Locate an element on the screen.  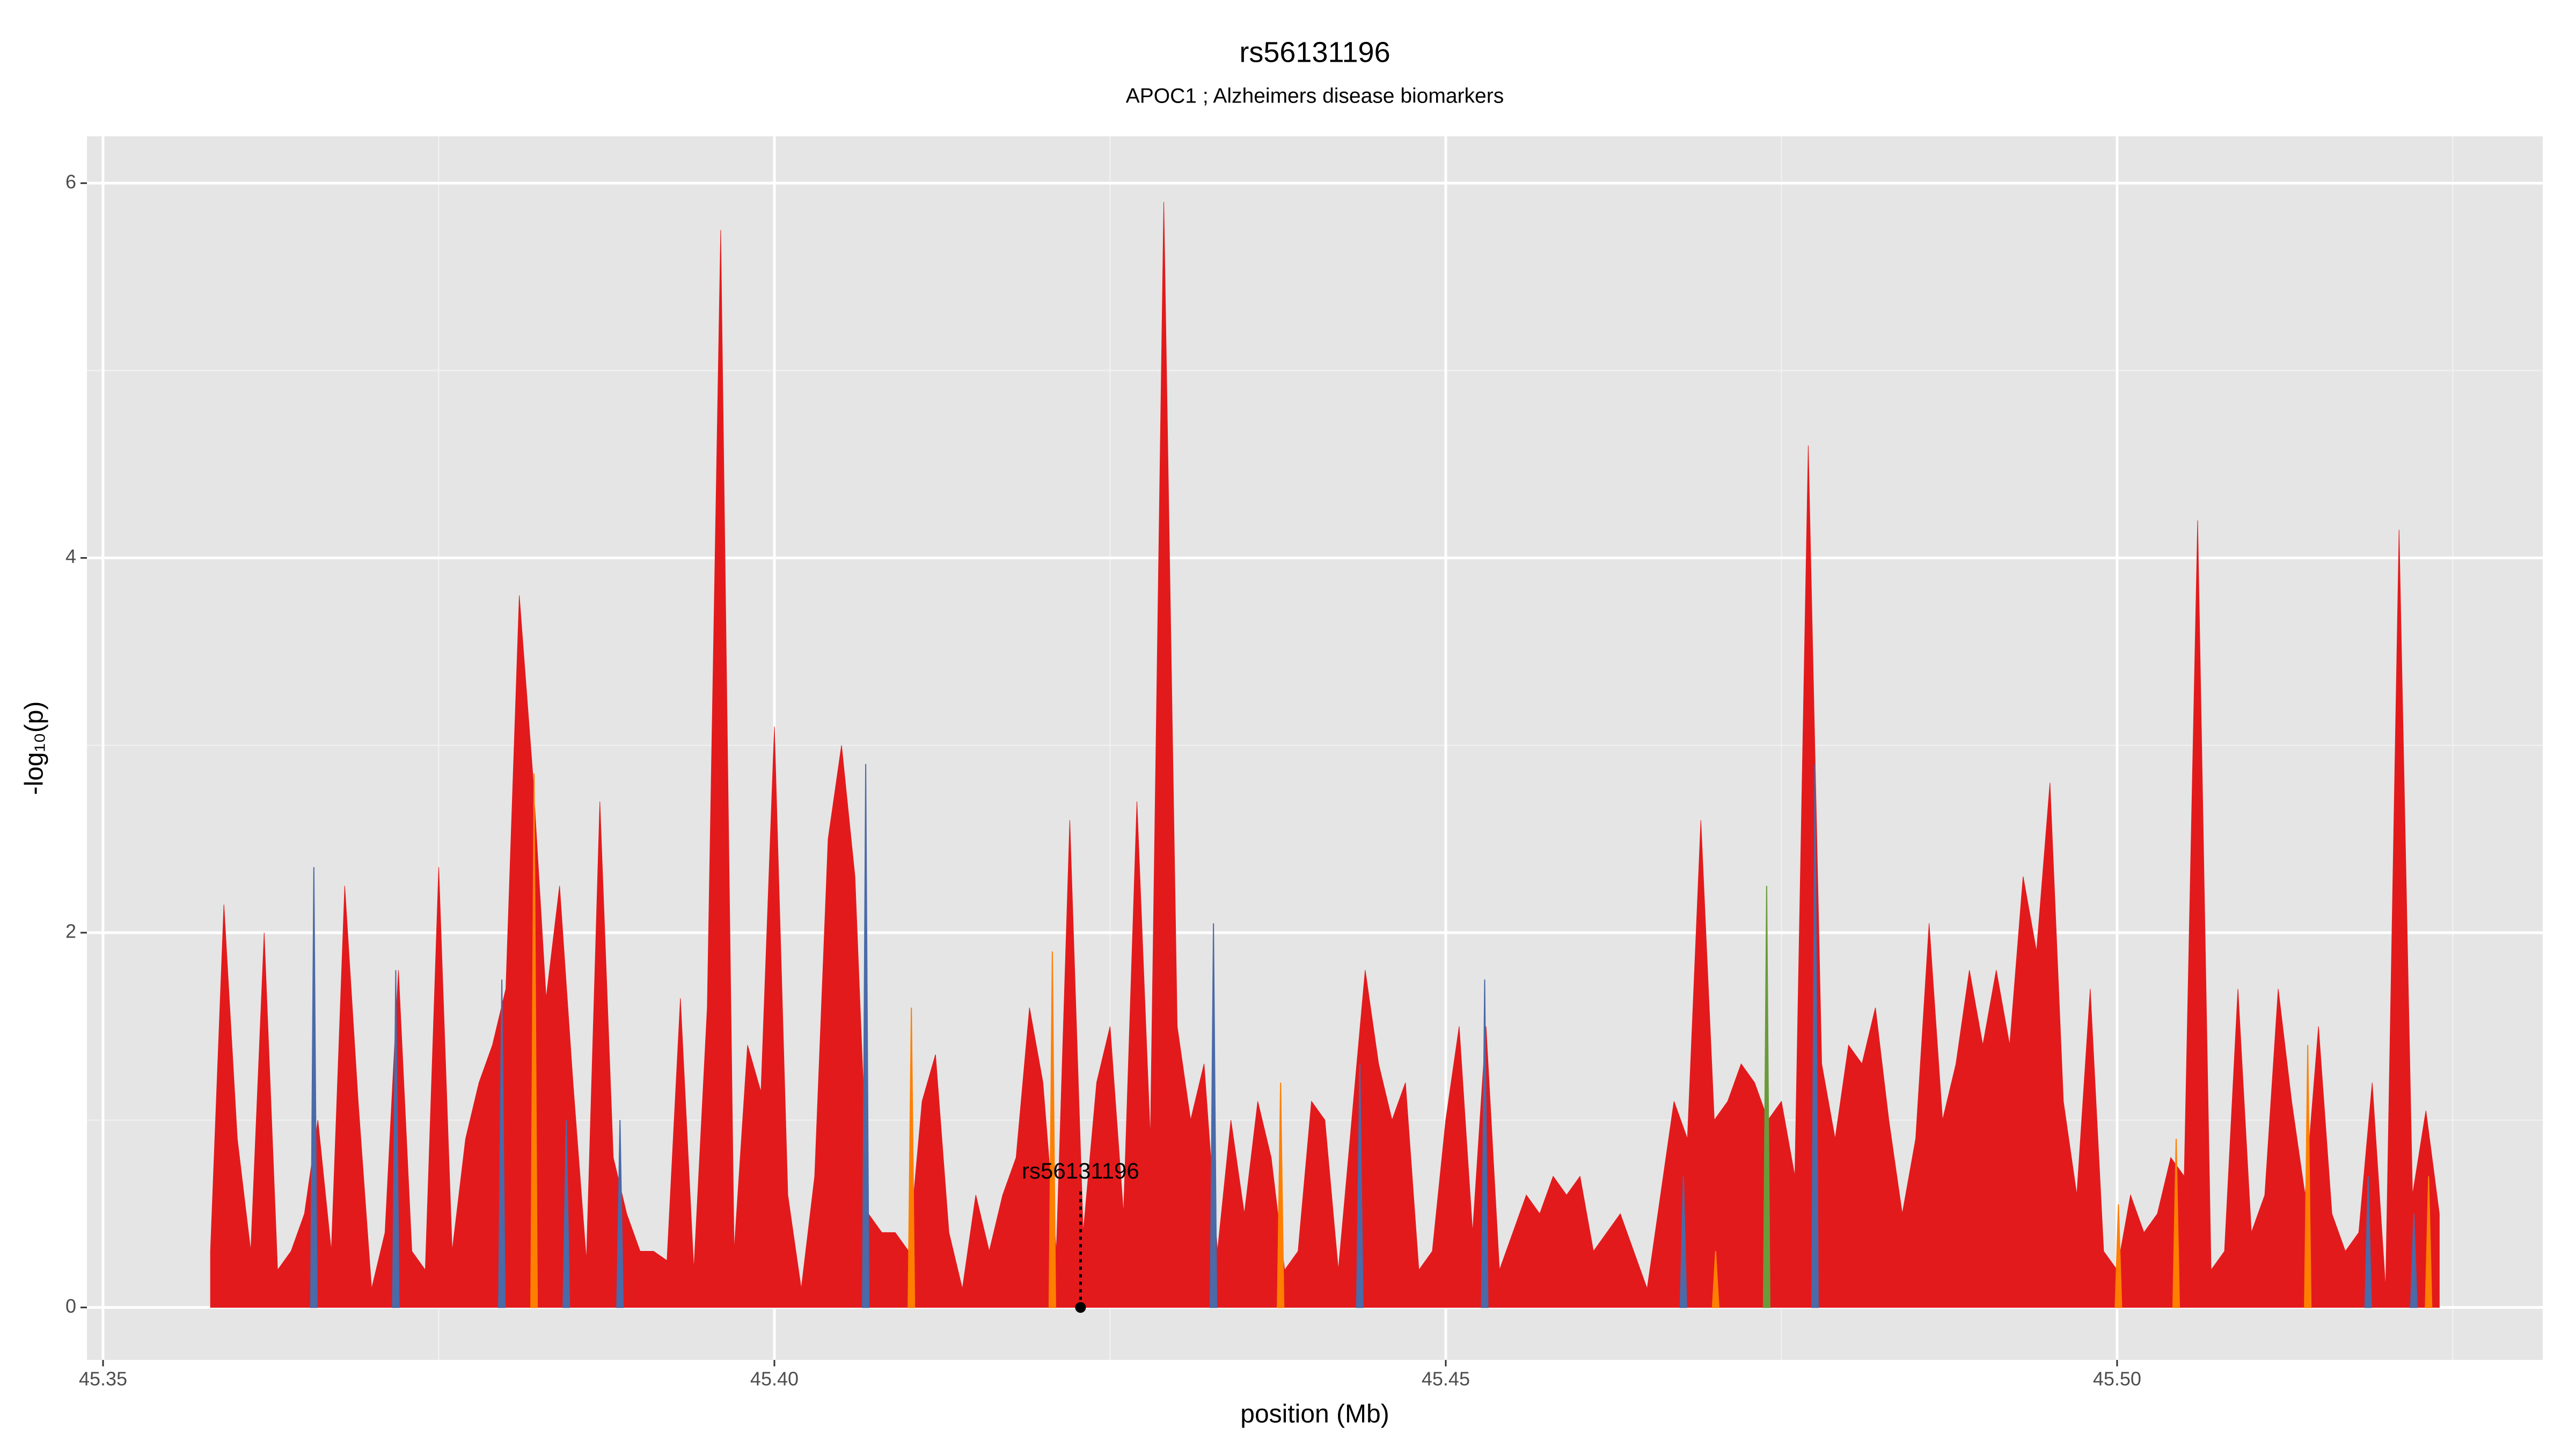
x-tick-label: 45.35 is located at coordinates (103, 1379).